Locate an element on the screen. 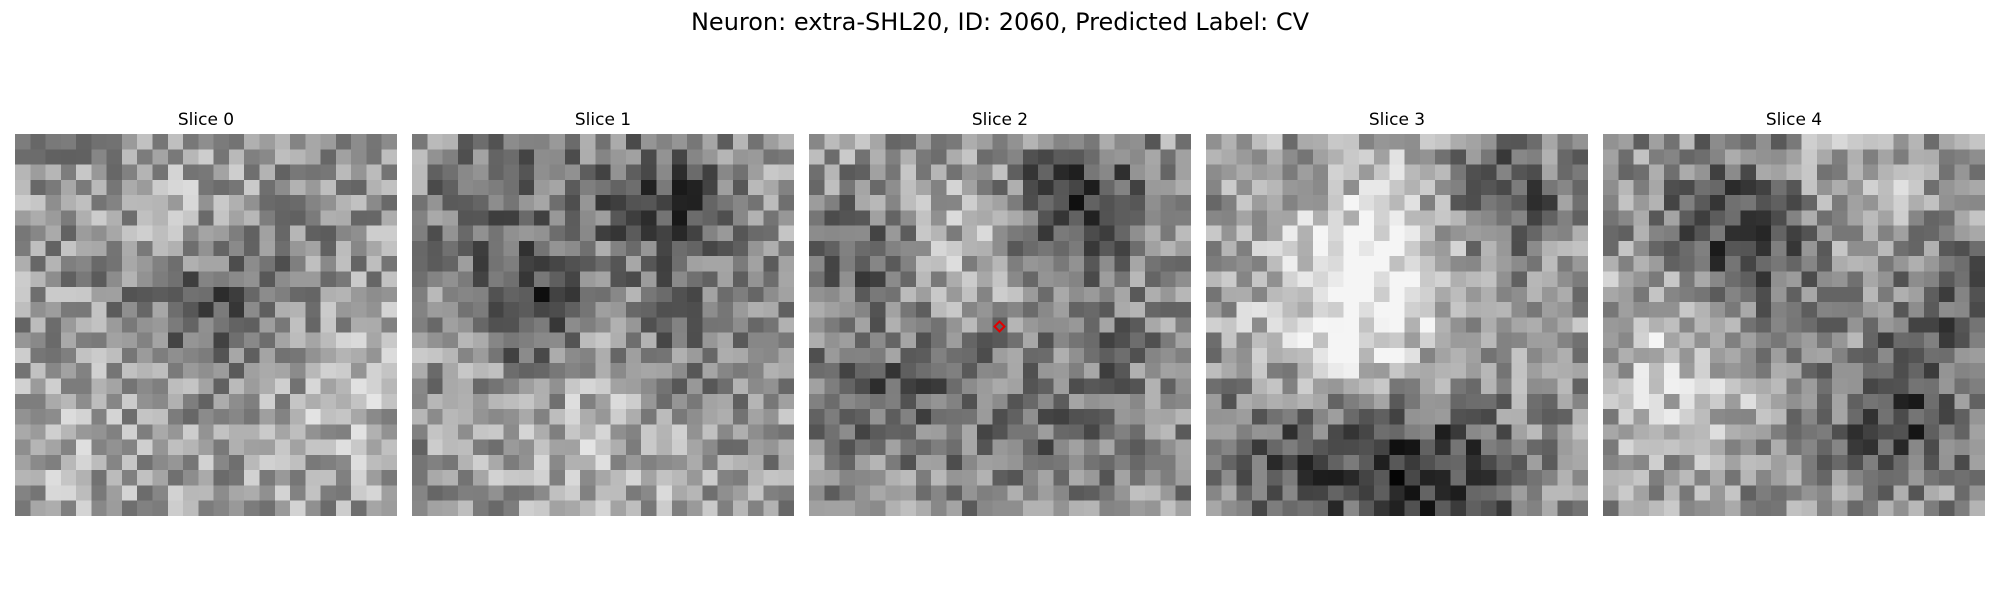  slice-panel-1: Slice 1 is located at coordinates (603, 312).